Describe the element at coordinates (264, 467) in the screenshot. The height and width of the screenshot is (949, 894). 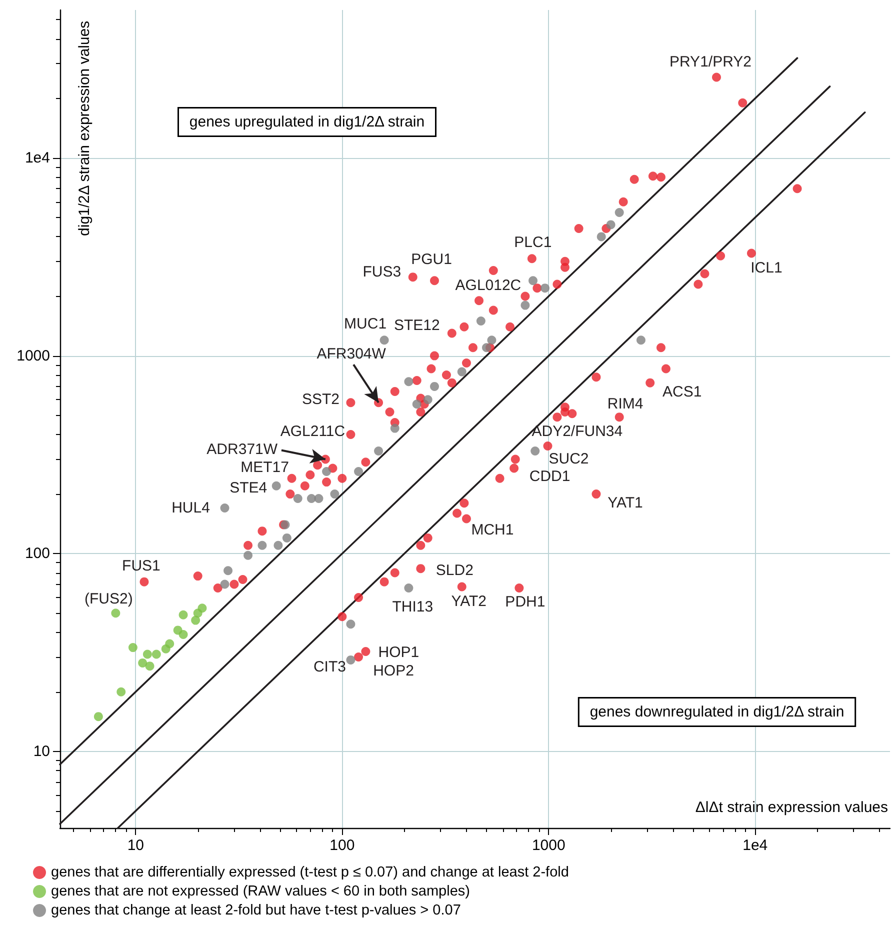
I see `annotation: MET17` at that location.